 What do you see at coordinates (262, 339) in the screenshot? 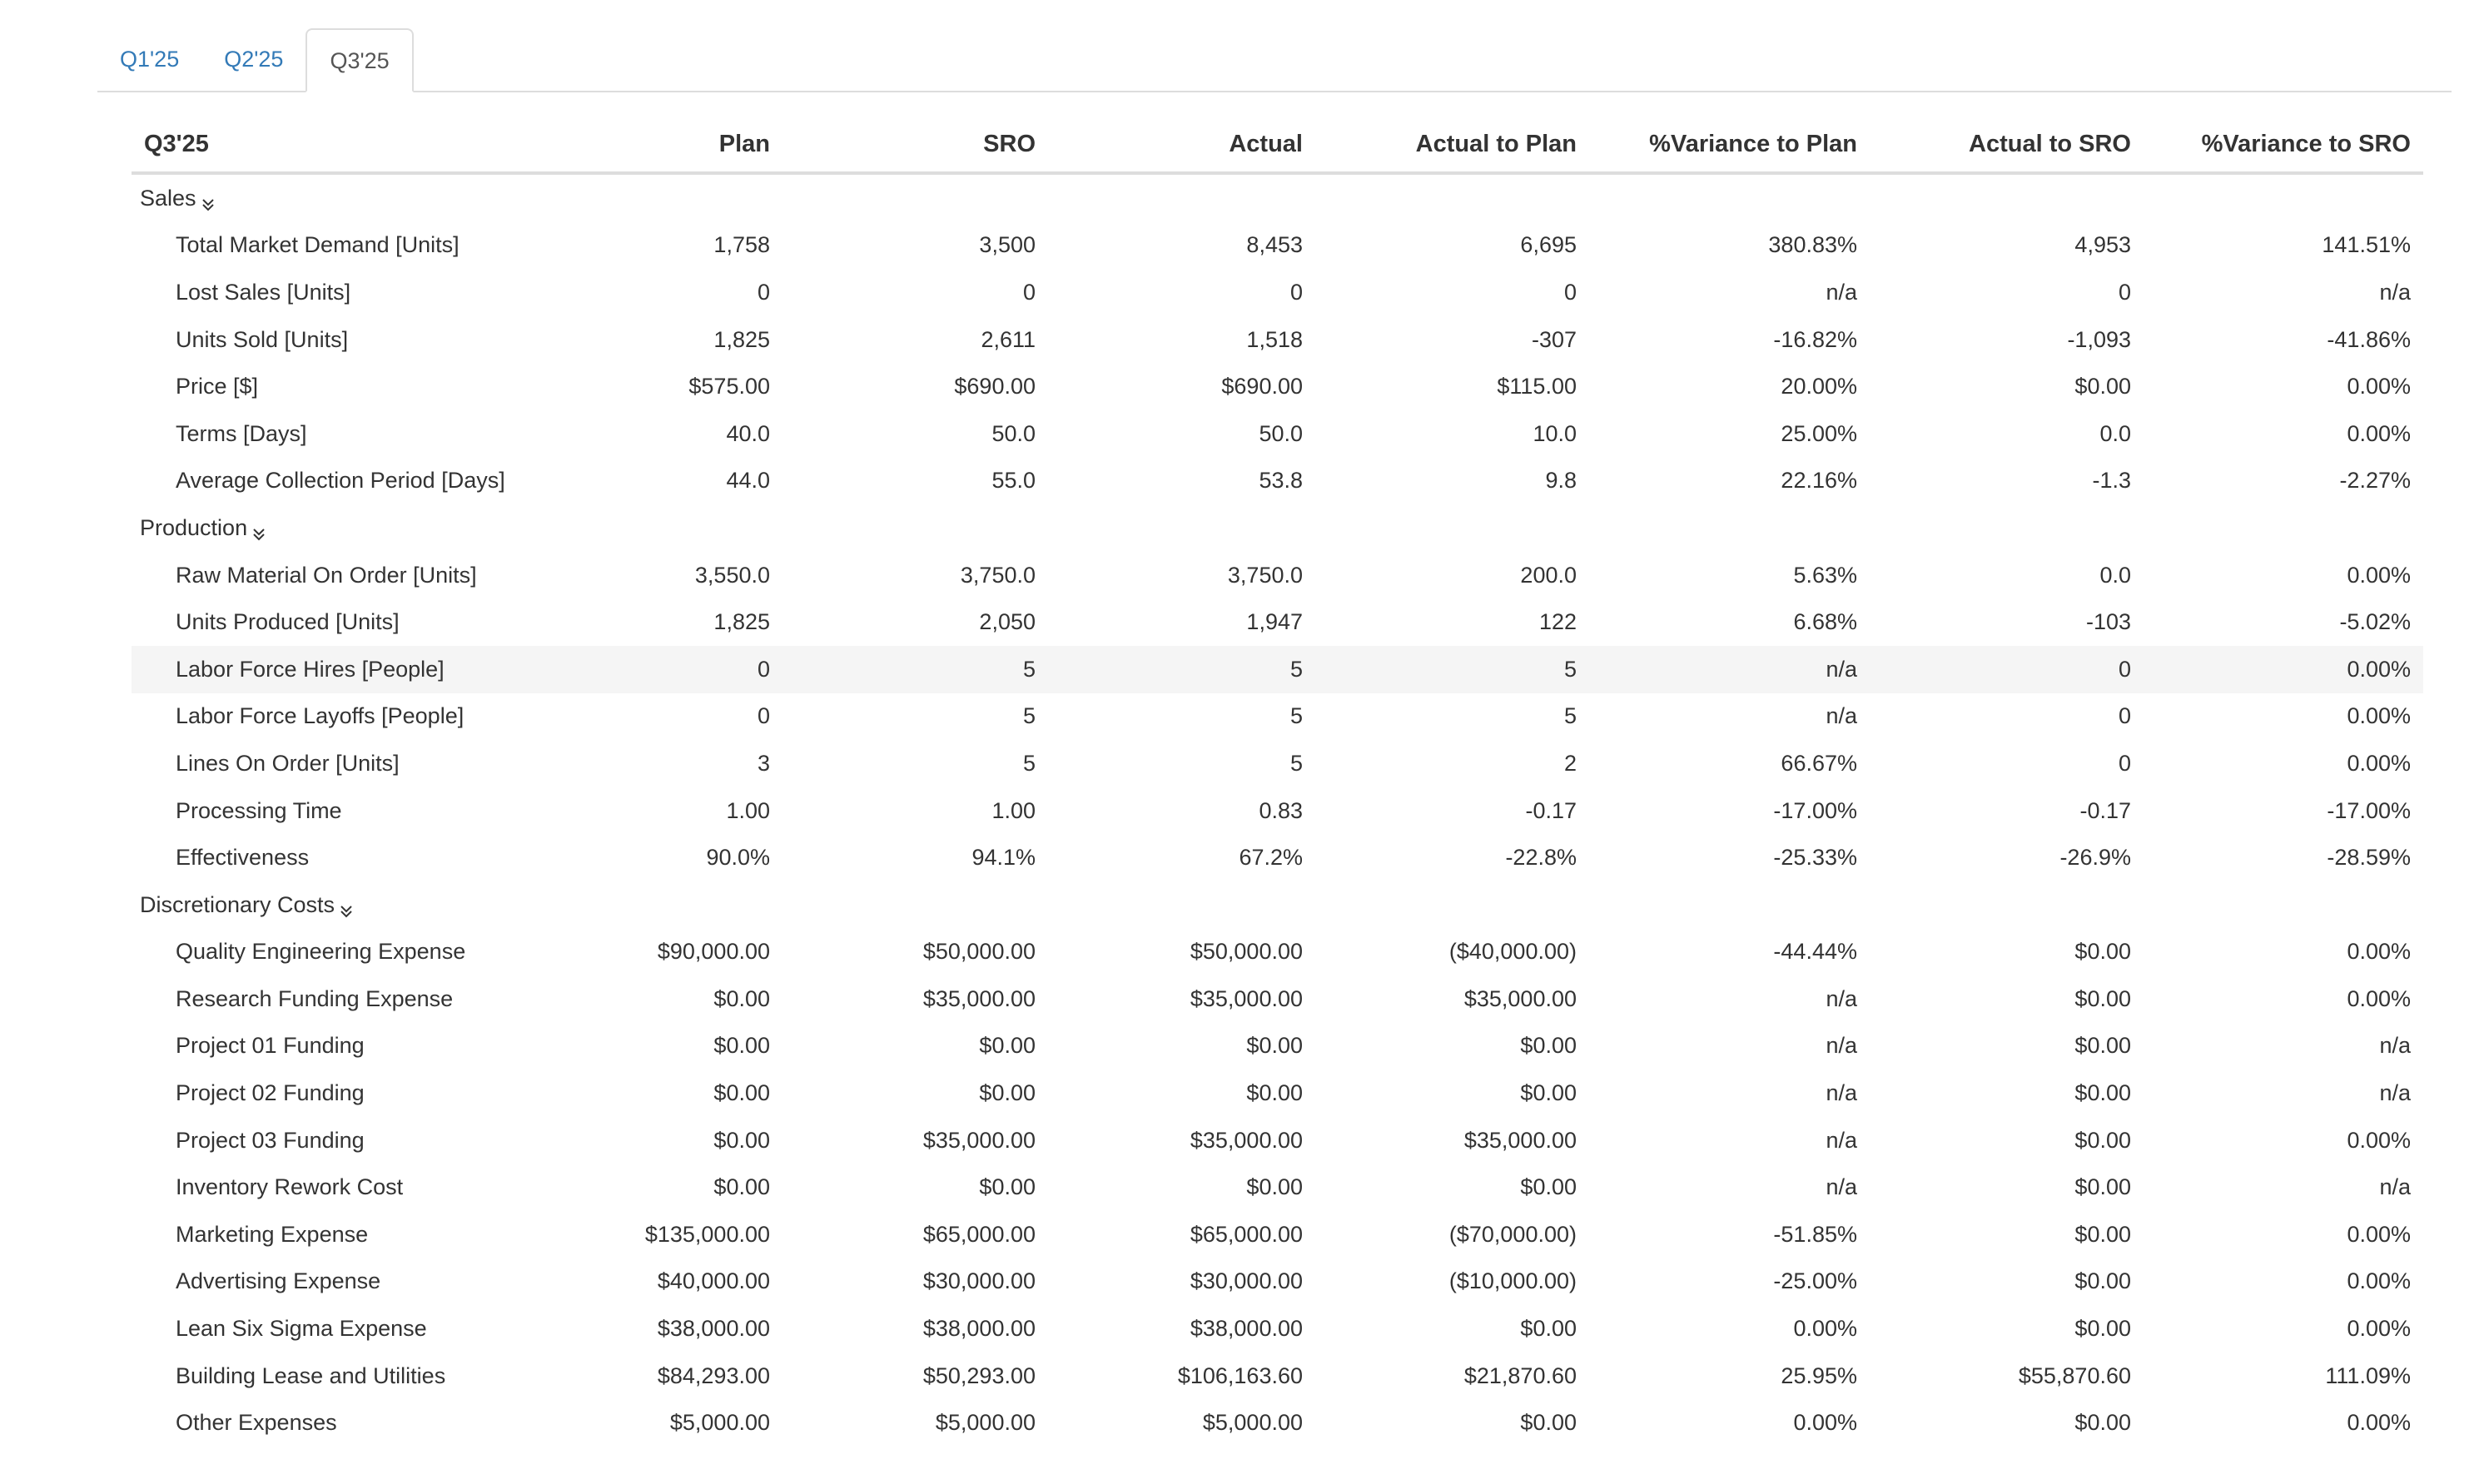
I see `row-label: Units Sold [Units]` at bounding box center [262, 339].